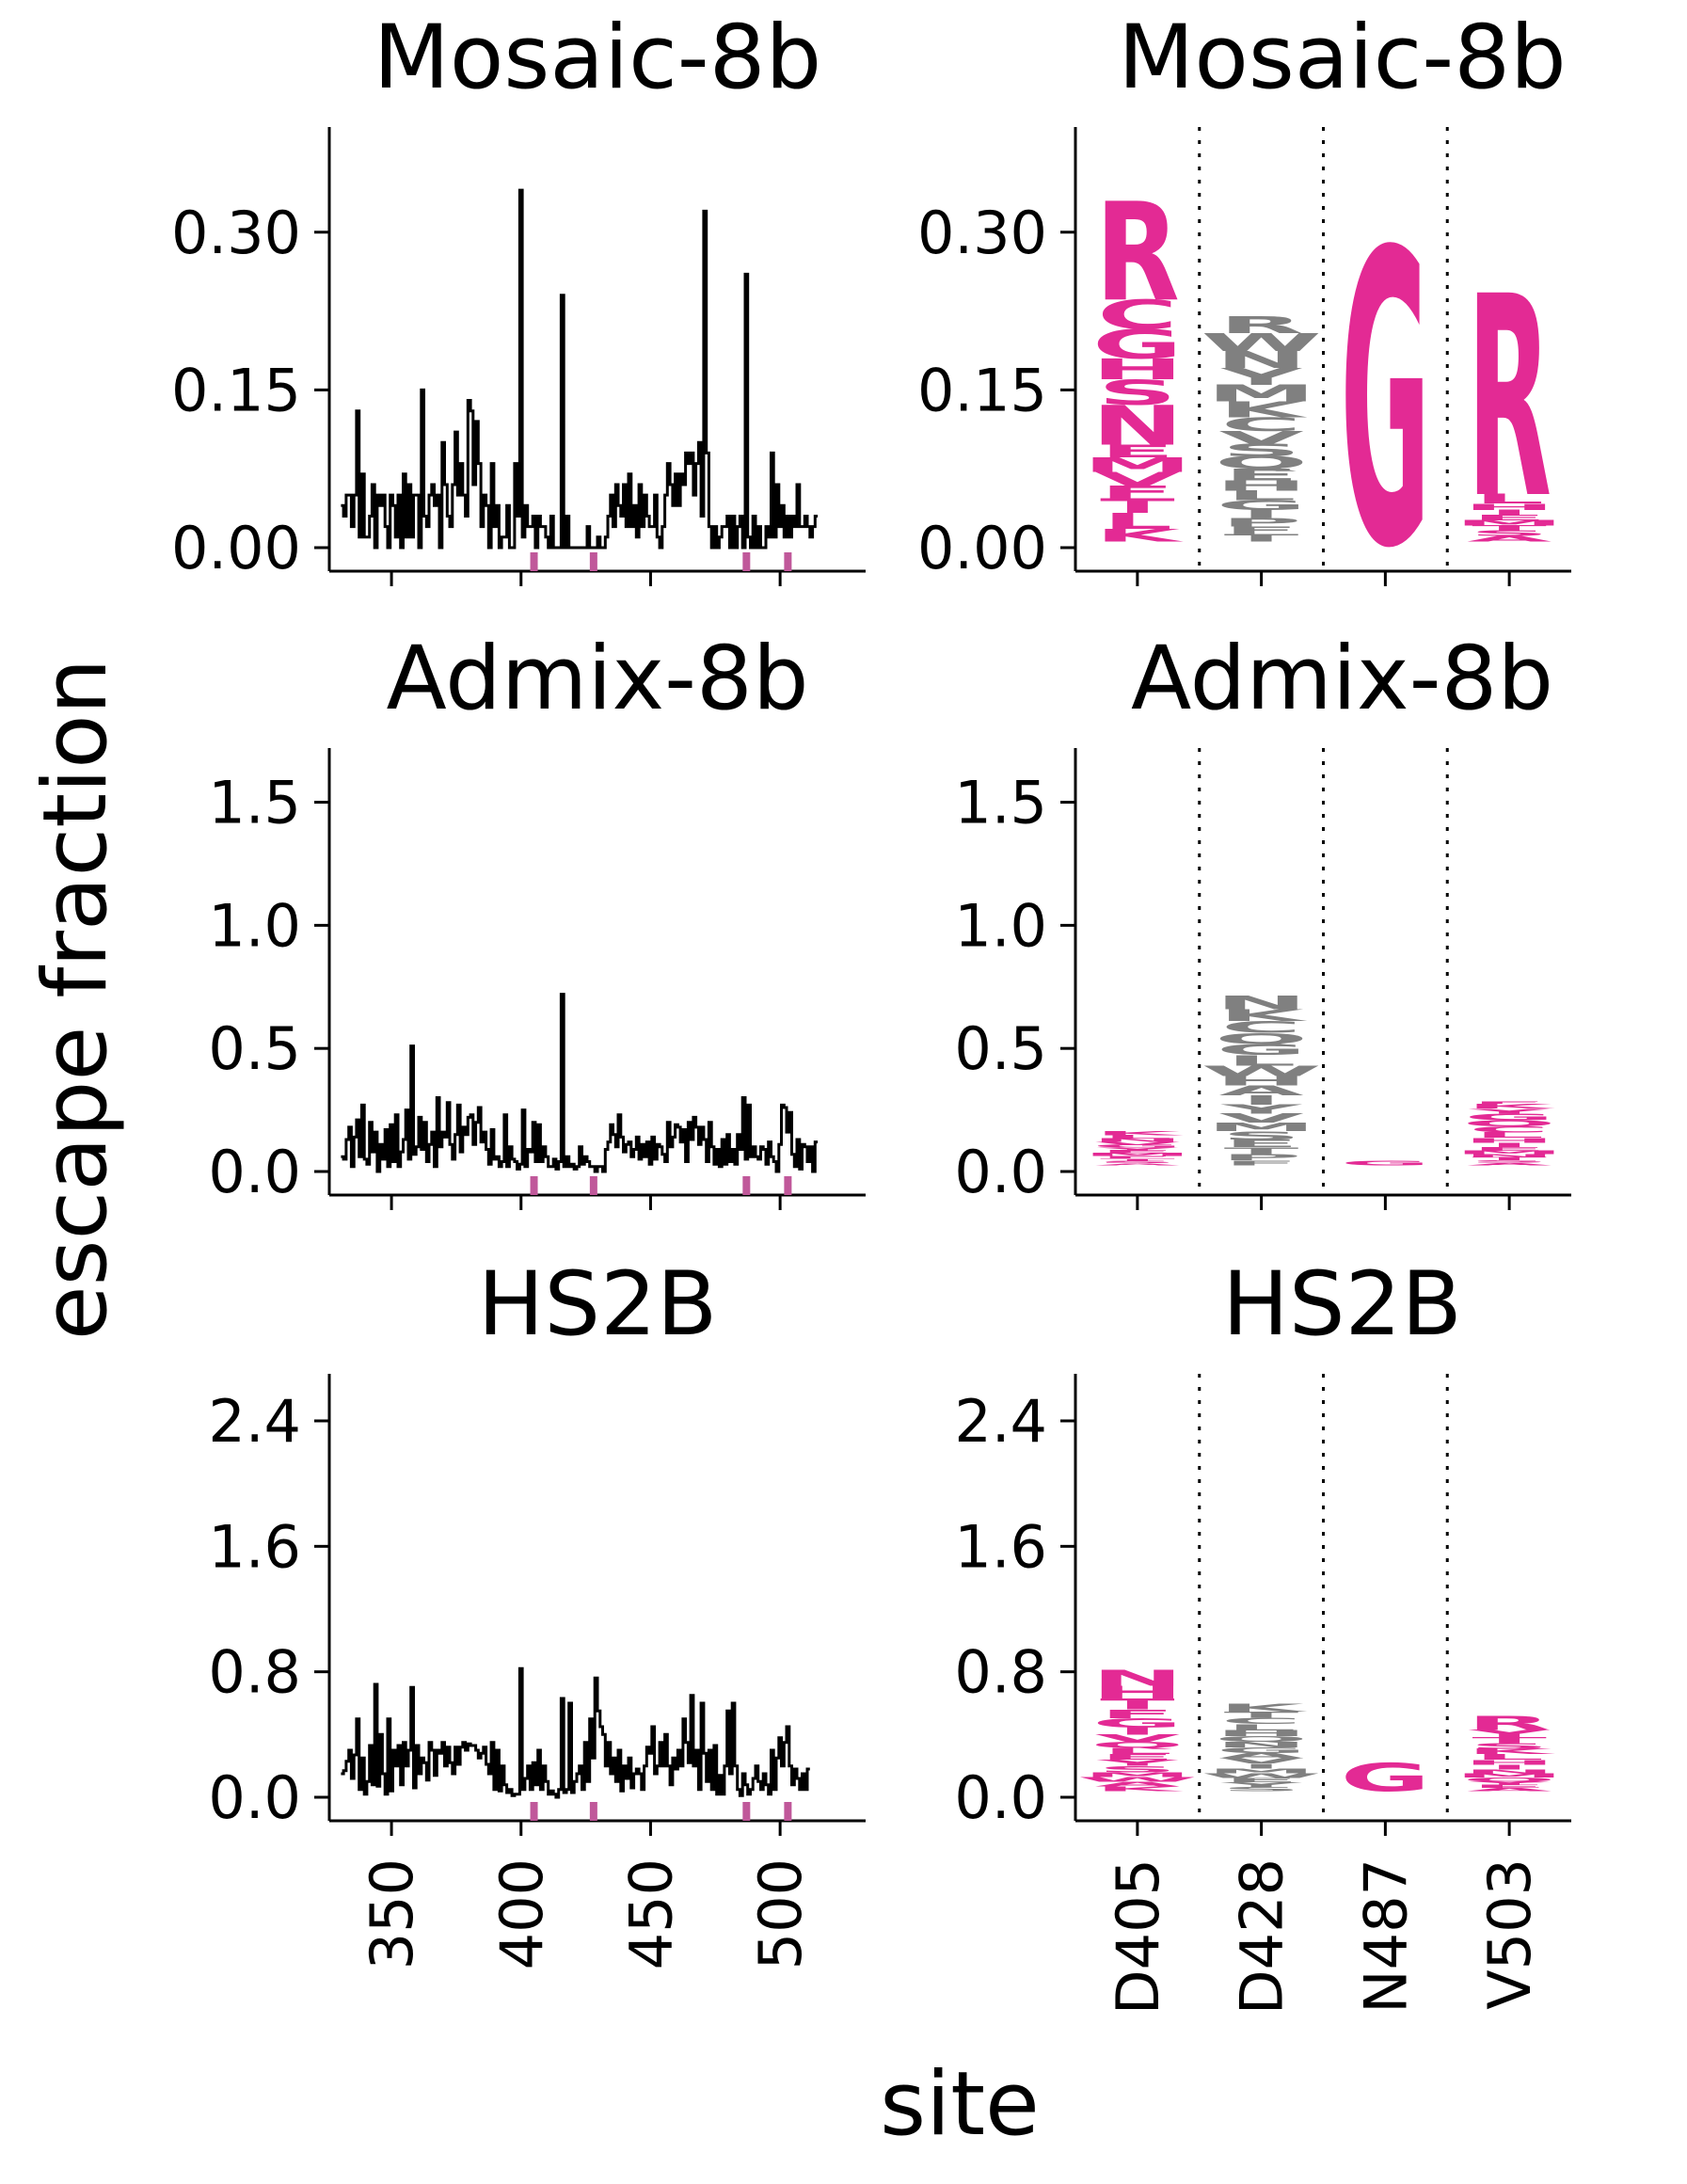  What do you see at coordinates (537, 919) in the screenshot?
I see `sitewise-panel-1: Admix-8b 0.0 0.5 1.0 1.5` at bounding box center [537, 919].